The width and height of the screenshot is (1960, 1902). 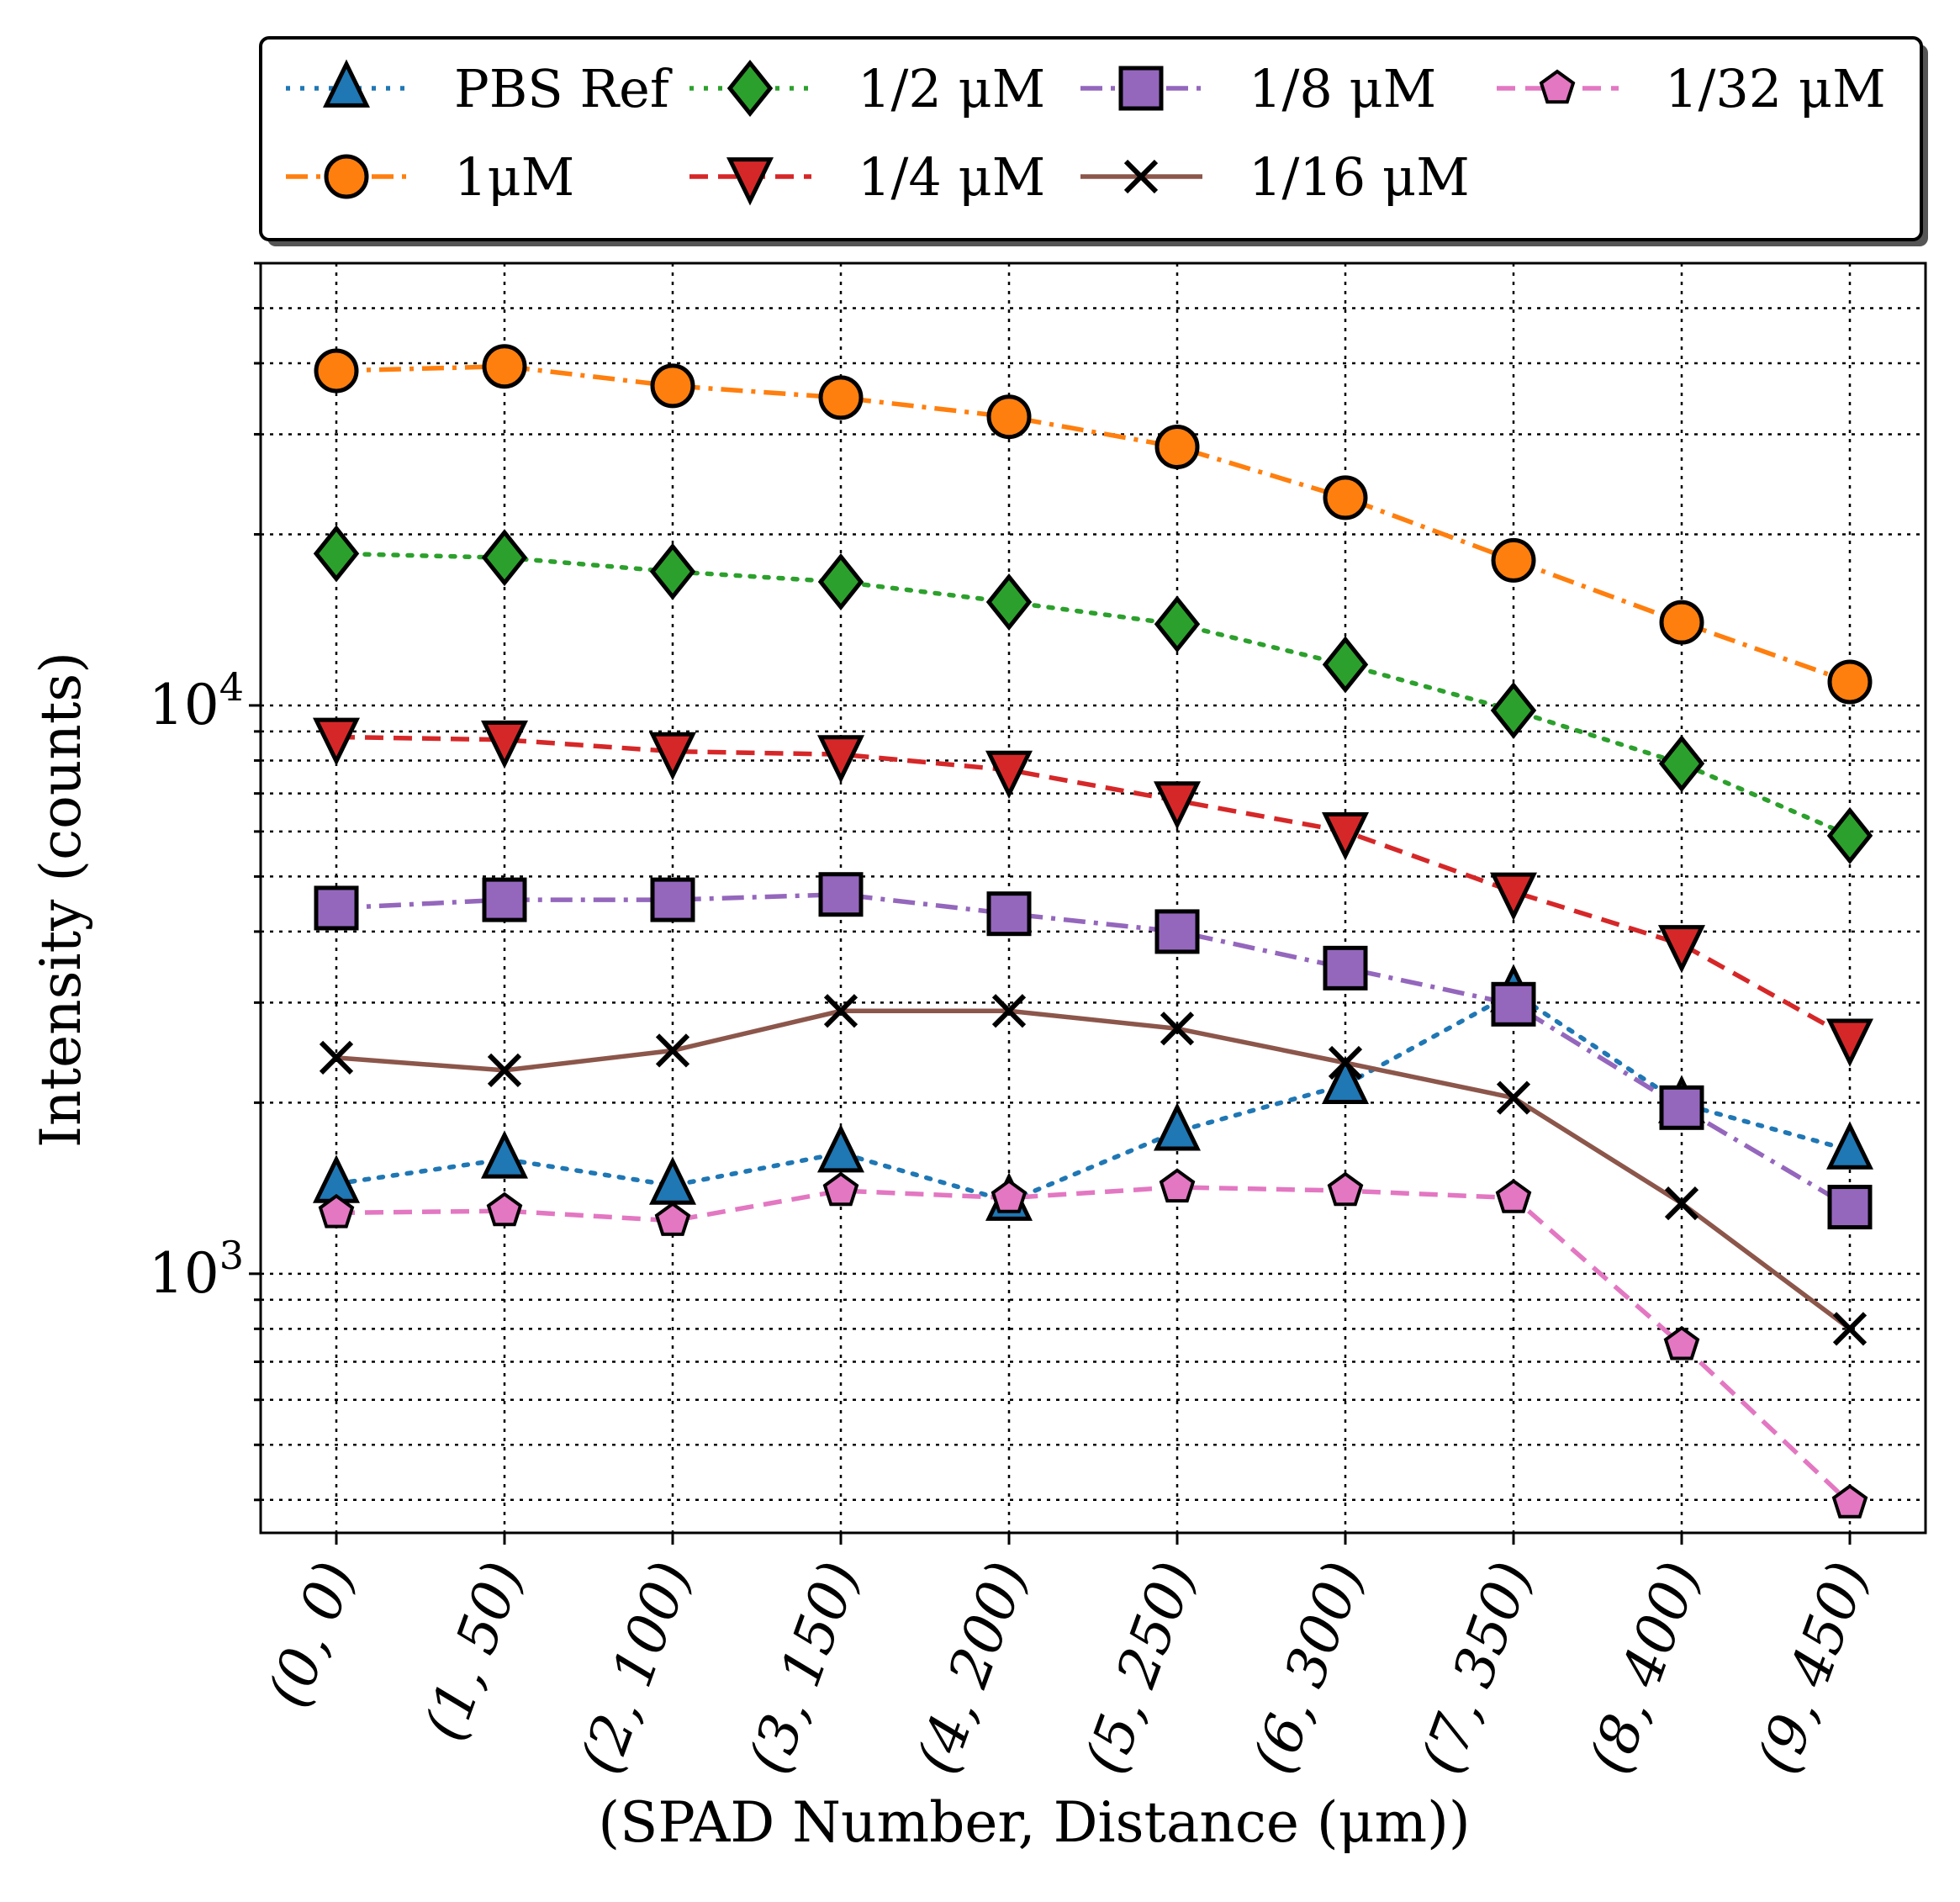 What do you see at coordinates (1034, 1822) in the screenshot?
I see `x-axis-label: (SPAD Number, Distance (μm))` at bounding box center [1034, 1822].